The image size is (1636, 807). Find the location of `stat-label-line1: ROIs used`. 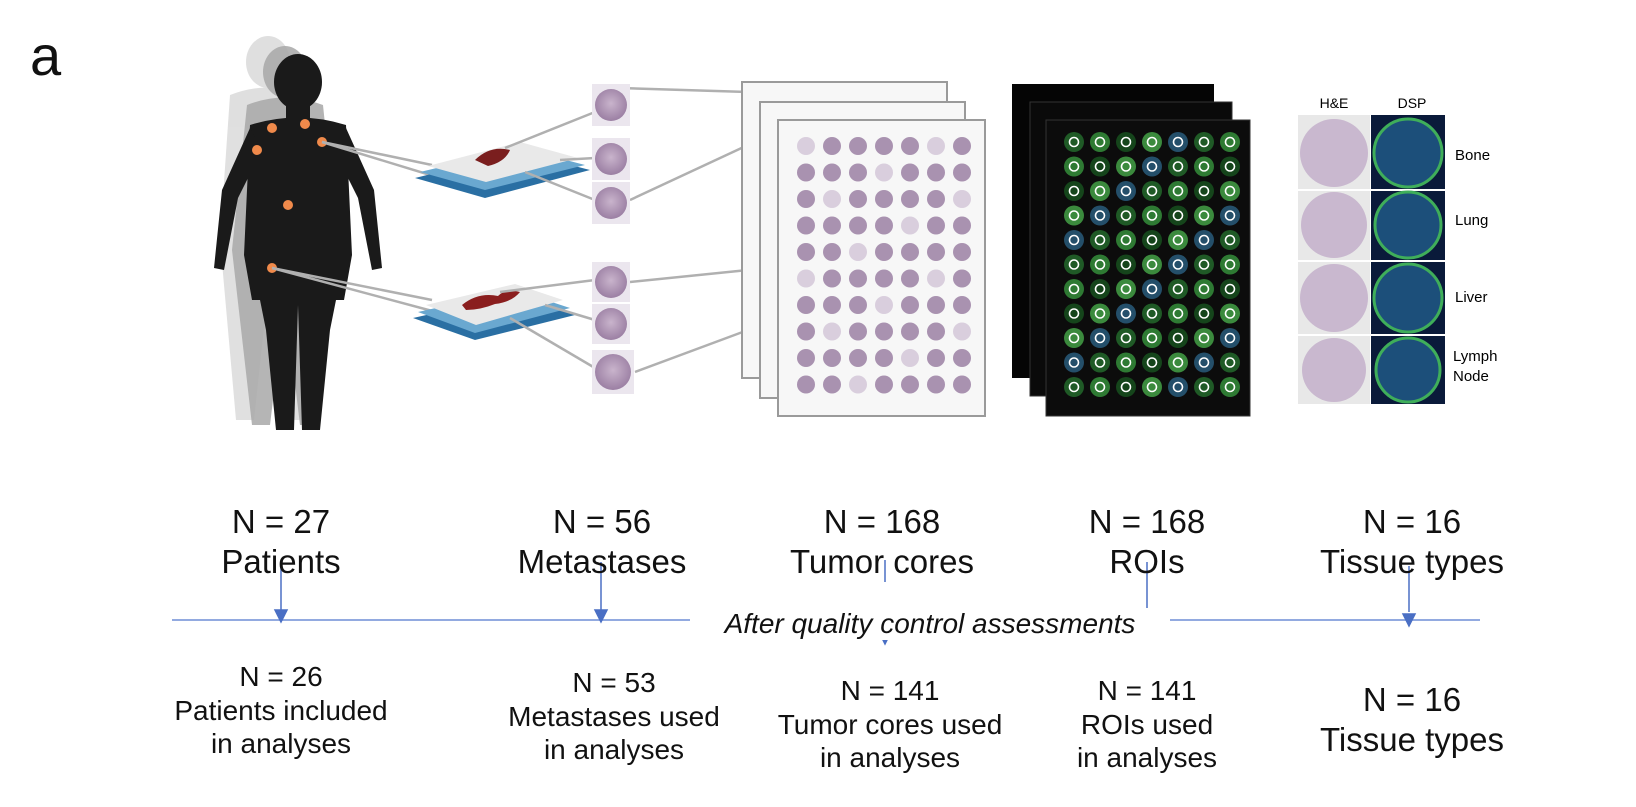

stat-label-line1: ROIs used is located at coordinates (1147, 724).